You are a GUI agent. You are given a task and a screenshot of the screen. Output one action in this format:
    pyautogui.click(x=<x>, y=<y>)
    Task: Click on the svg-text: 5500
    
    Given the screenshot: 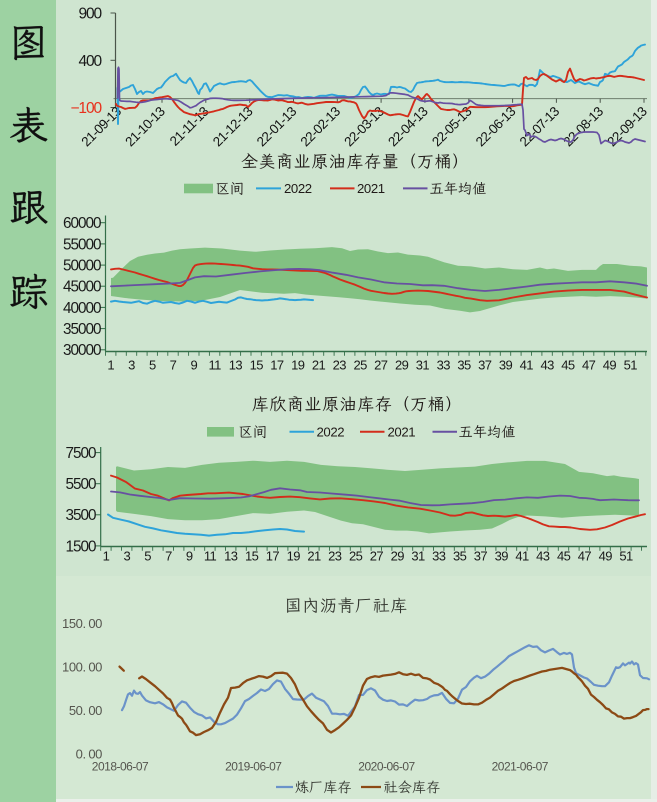 What is the action you would take?
    pyautogui.click(x=80, y=484)
    